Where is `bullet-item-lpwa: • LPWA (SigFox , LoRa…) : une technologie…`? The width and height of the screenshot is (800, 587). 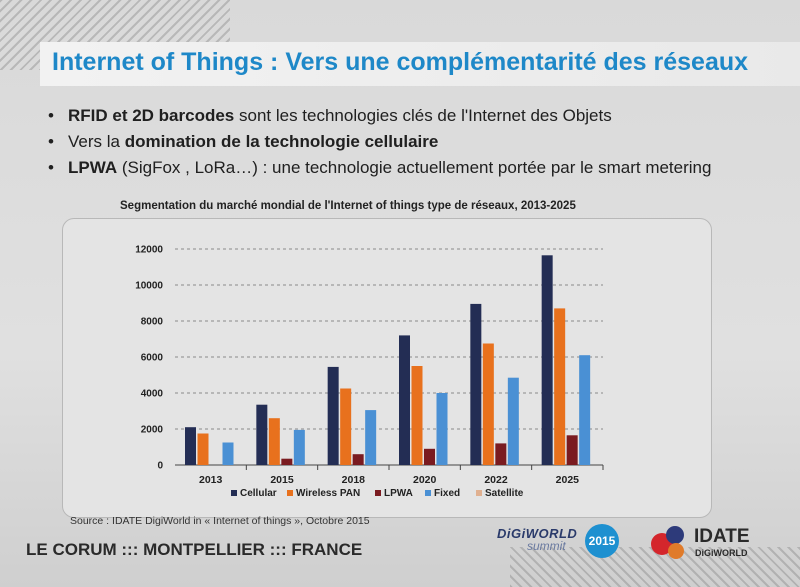
bullet-item-lpwa: • LPWA (SigFox , LoRa…) : une technologie… is located at coordinates (379, 168).